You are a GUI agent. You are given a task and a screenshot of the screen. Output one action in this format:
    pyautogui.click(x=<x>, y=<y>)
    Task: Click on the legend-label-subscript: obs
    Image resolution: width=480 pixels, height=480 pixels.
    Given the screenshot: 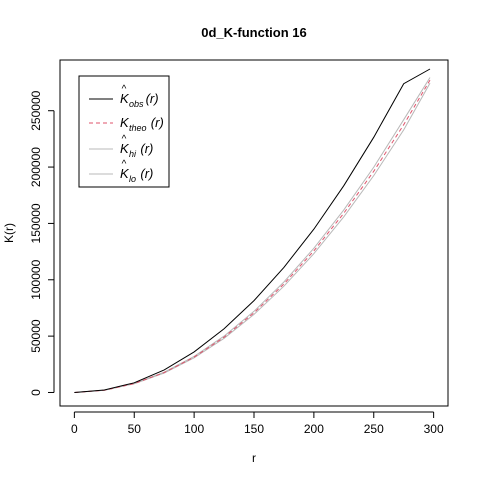 What is the action you would take?
    pyautogui.click(x=136, y=104)
    